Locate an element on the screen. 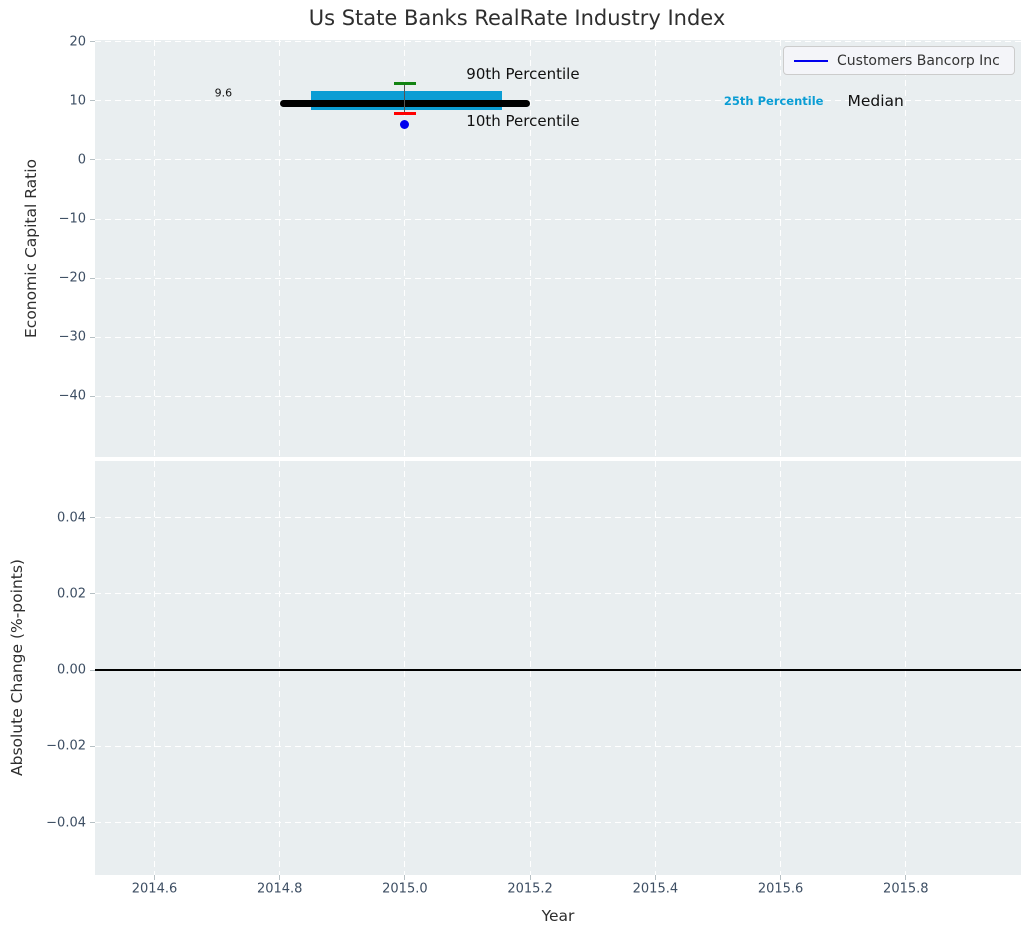  bottom-y-tick-label: −0.02 is located at coordinates (66, 746).